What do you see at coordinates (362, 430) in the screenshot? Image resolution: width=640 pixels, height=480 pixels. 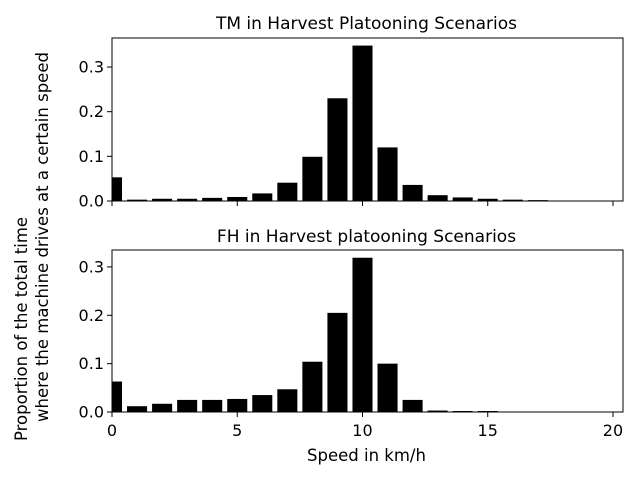 I see `x-tick-label-fh-2: 10` at bounding box center [362, 430].